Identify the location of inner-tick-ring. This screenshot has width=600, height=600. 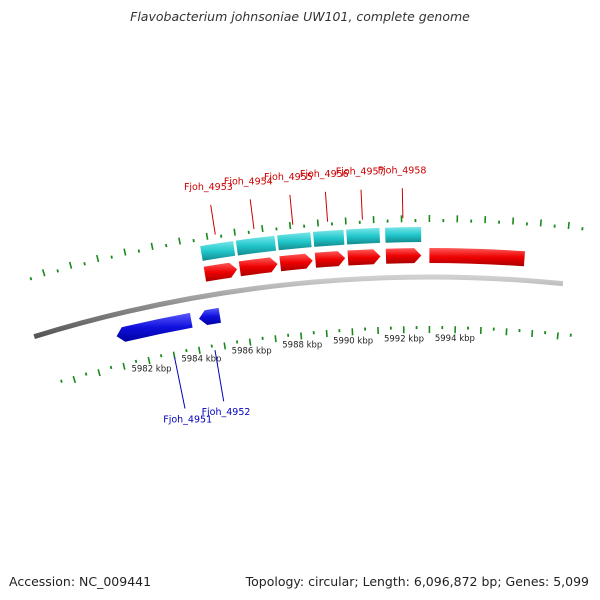
(316, 355).